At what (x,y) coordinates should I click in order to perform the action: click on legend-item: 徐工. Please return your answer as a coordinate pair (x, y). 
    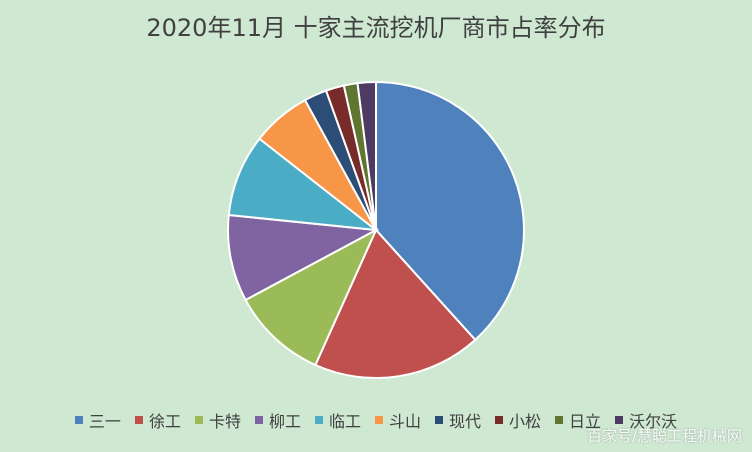
    Looking at the image, I should click on (157, 420).